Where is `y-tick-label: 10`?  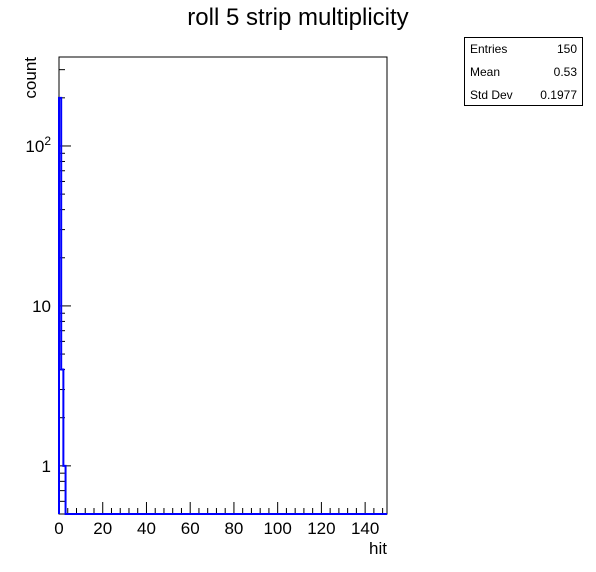 y-tick-label: 10 is located at coordinates (41, 306).